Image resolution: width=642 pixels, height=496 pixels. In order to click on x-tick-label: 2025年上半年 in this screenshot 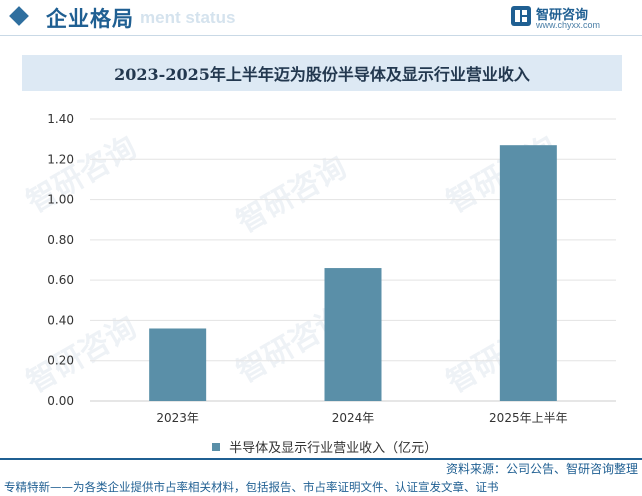, I will do `click(528, 418)`.